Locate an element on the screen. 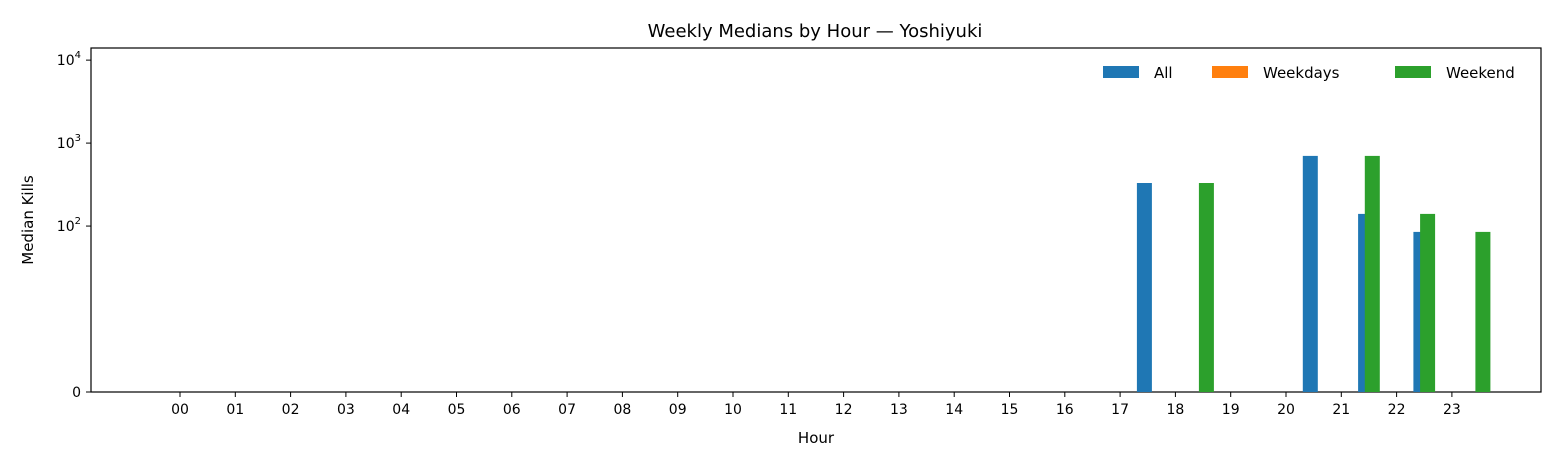 This screenshot has height=468, width=1560. y-axis: 0 10² 10³ 10⁴ is located at coordinates (74, 225).